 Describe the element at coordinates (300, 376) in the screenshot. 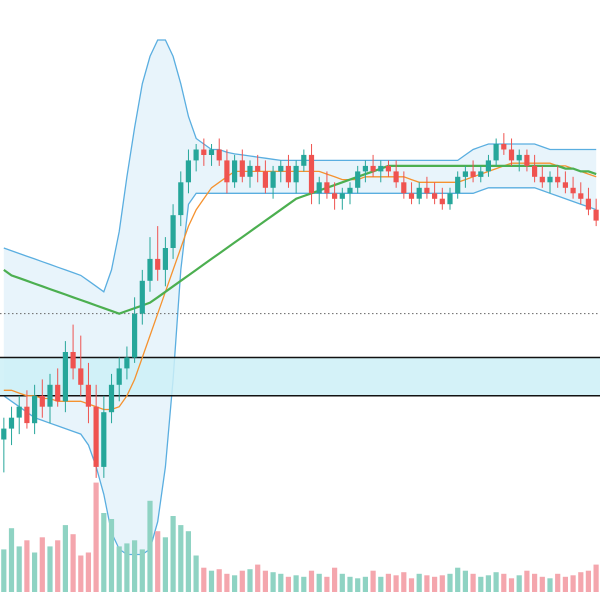

I see `zone-box` at that location.